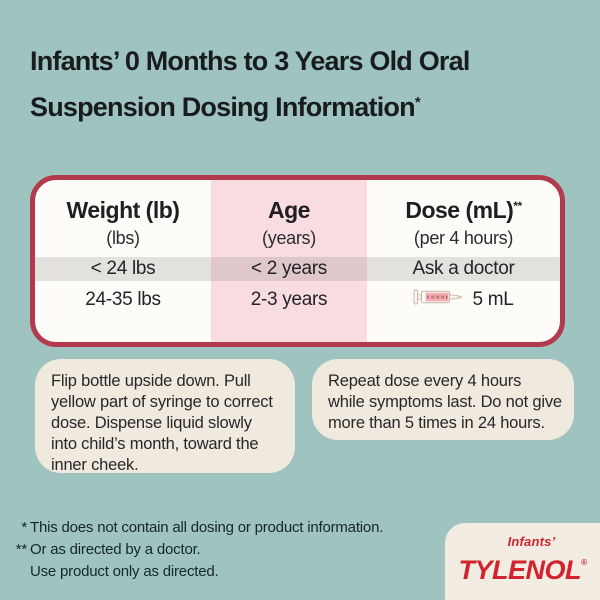 The height and width of the screenshot is (600, 600). I want to click on dose-header-sup: **, so click(517, 206).